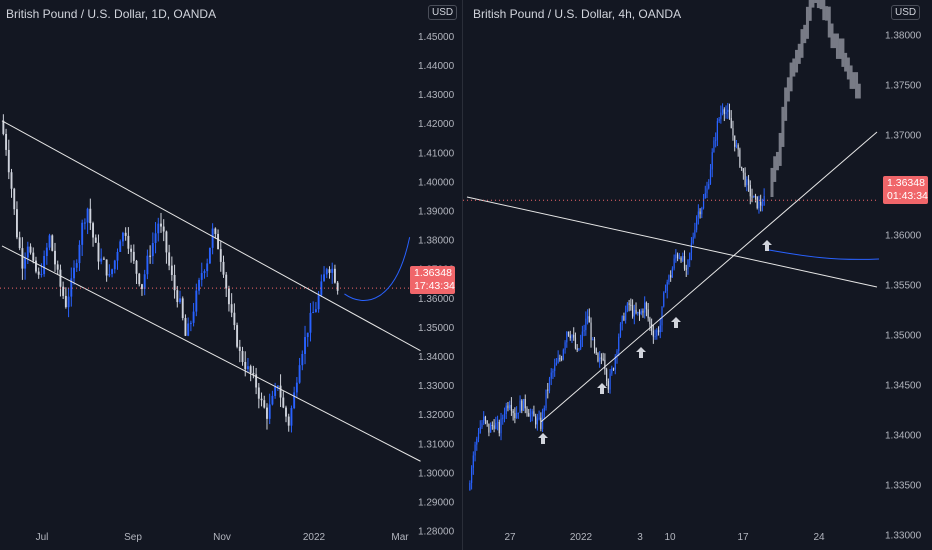 This screenshot has width=932, height=550. What do you see at coordinates (436, 415) in the screenshot?
I see `y-tick-label: 1.32000` at bounding box center [436, 415].